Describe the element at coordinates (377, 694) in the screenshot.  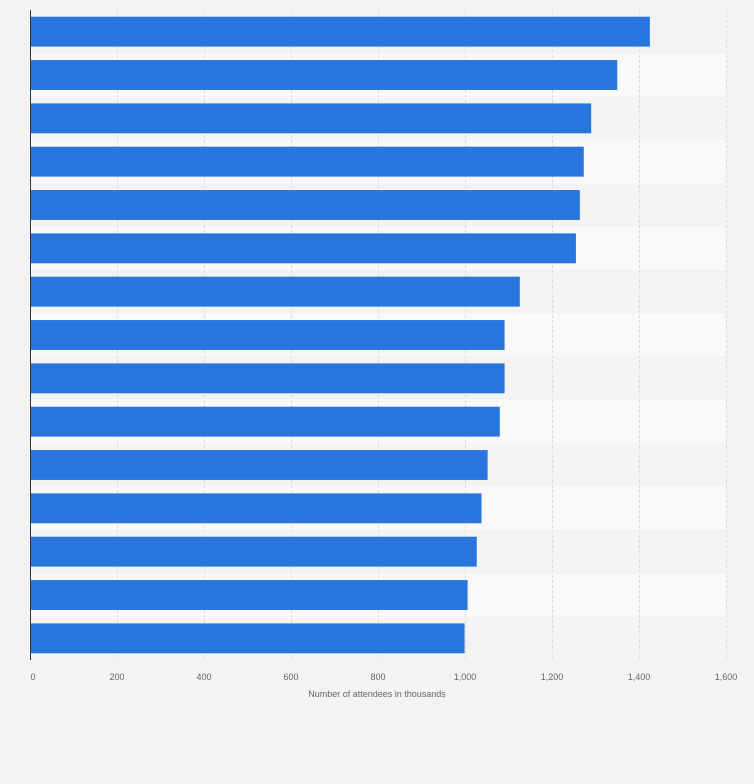
I see `x-axis-title: Number of attendees in thousands` at that location.